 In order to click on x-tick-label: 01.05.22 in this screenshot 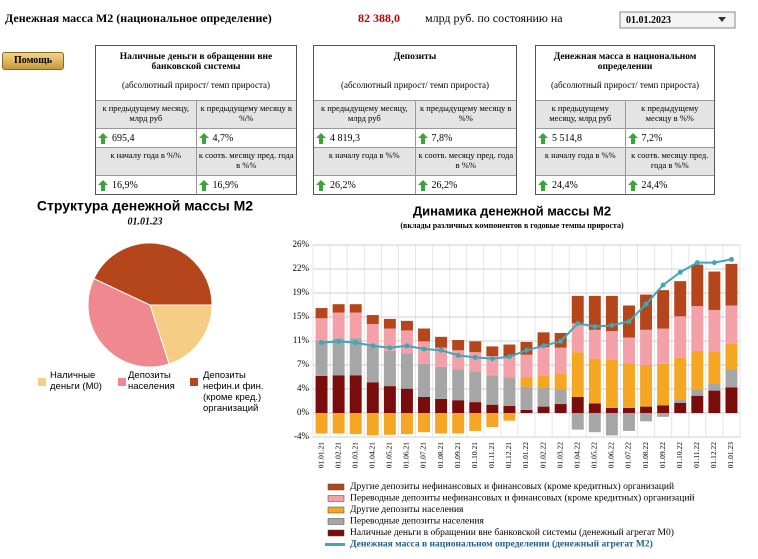, I will do `click(594, 455)`.